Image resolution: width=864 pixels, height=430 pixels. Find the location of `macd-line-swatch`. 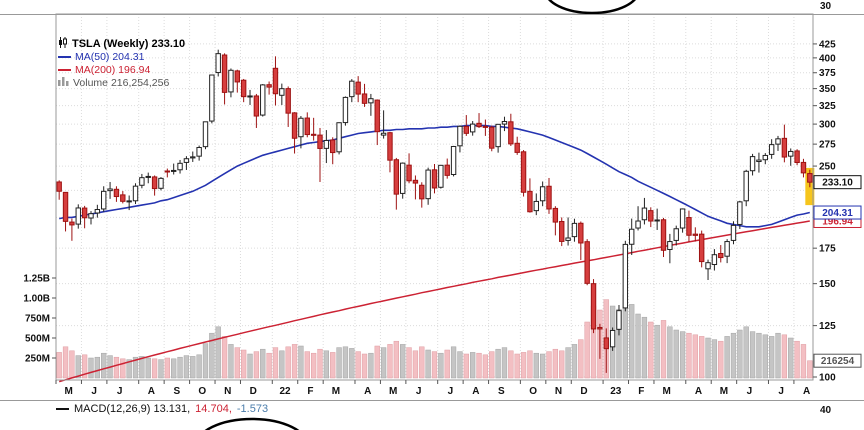

macd-line-swatch is located at coordinates (62, 409).